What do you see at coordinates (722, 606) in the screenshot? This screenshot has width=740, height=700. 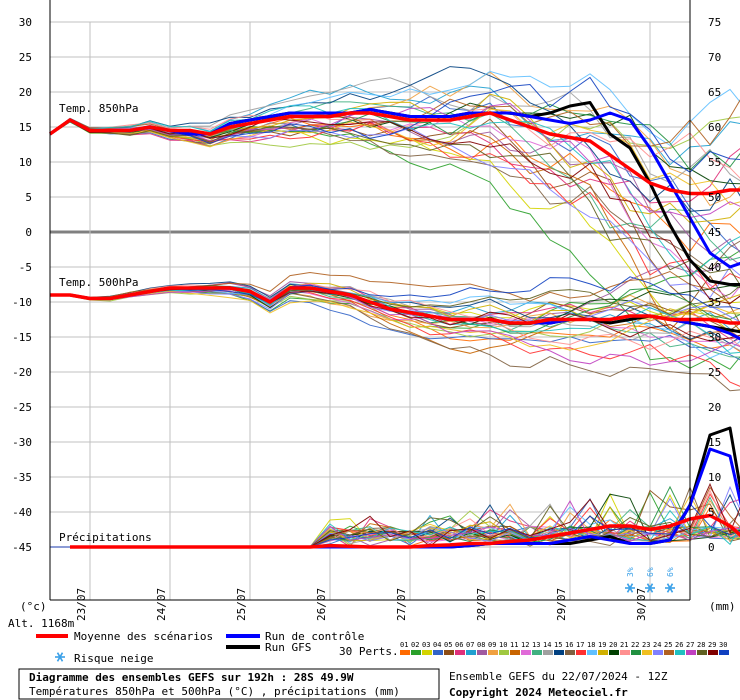 I see `right-axis-unit: (mm)` at bounding box center [722, 606].